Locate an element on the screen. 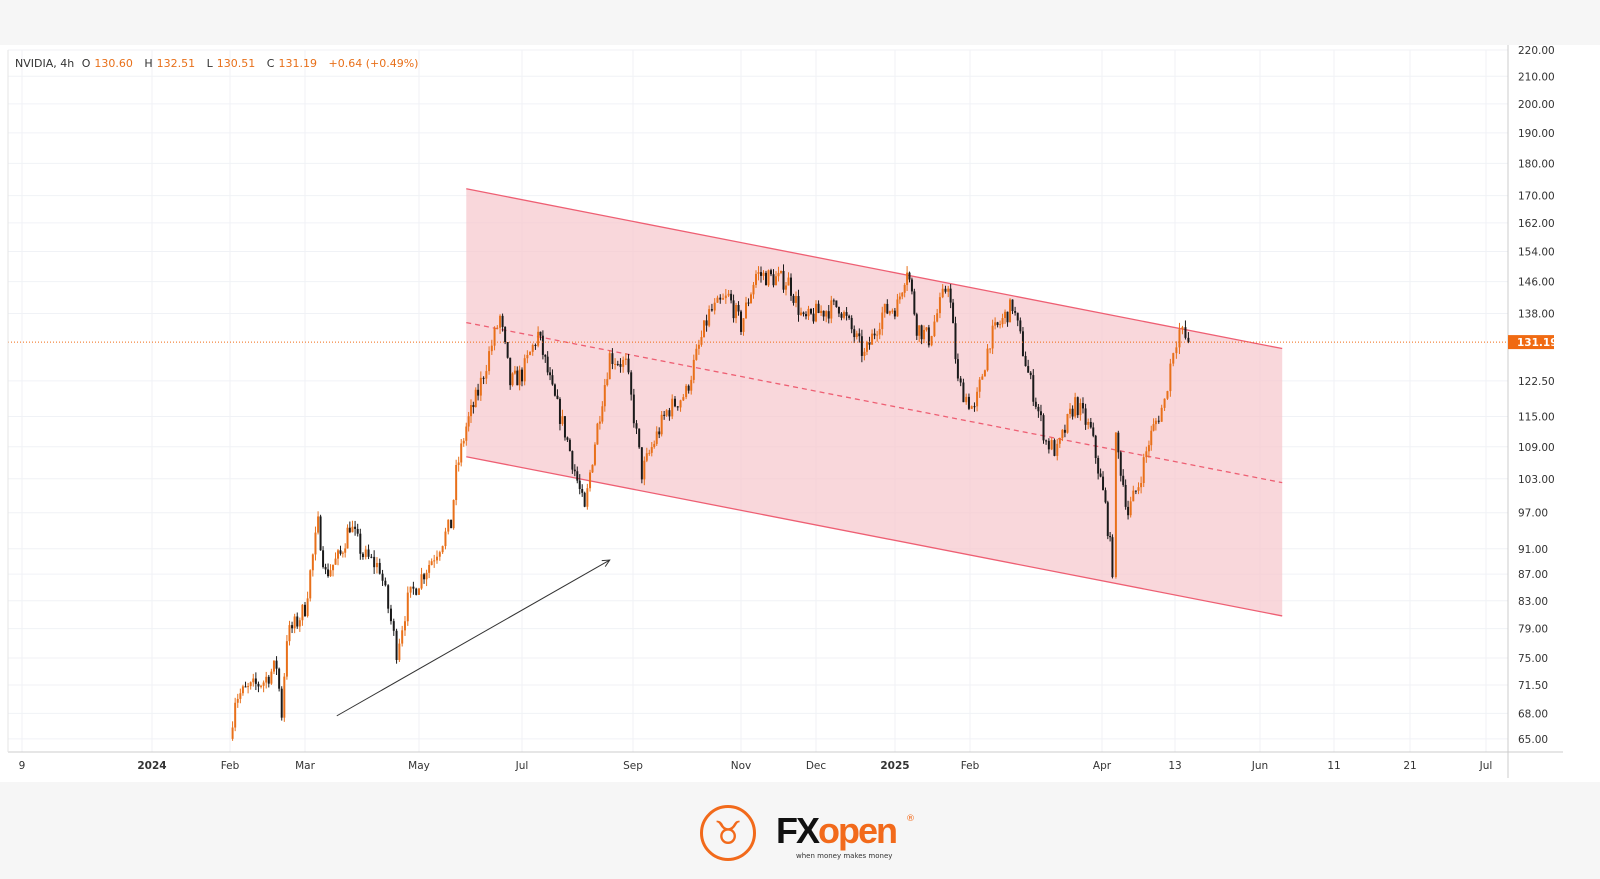  logo-tagline: when money makes money is located at coordinates (844, 856).